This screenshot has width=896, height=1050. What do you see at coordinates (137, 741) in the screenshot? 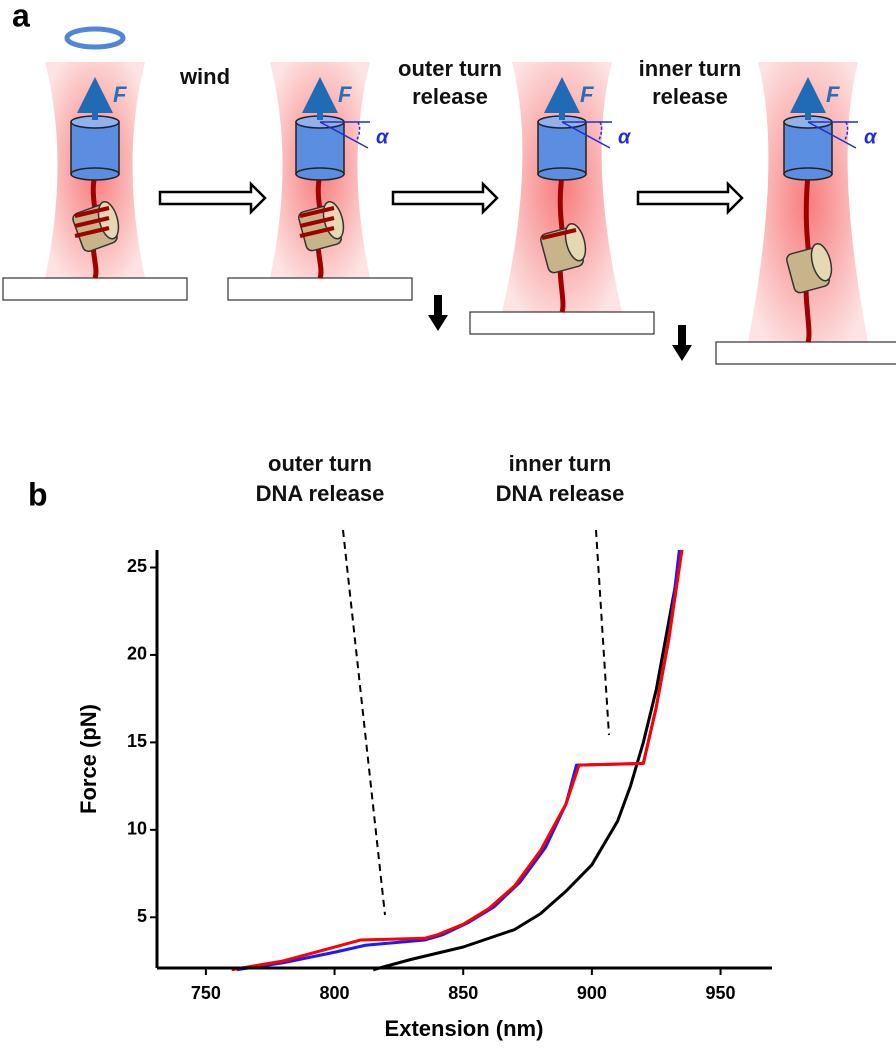
I see `y-tick-label: 15` at bounding box center [137, 741].